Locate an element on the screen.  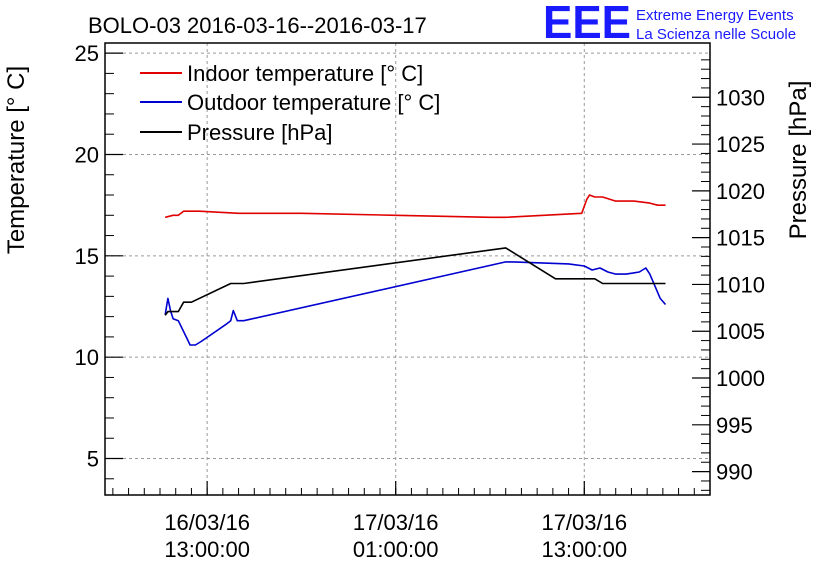
y-tick-label: 25 is located at coordinates (87, 53).